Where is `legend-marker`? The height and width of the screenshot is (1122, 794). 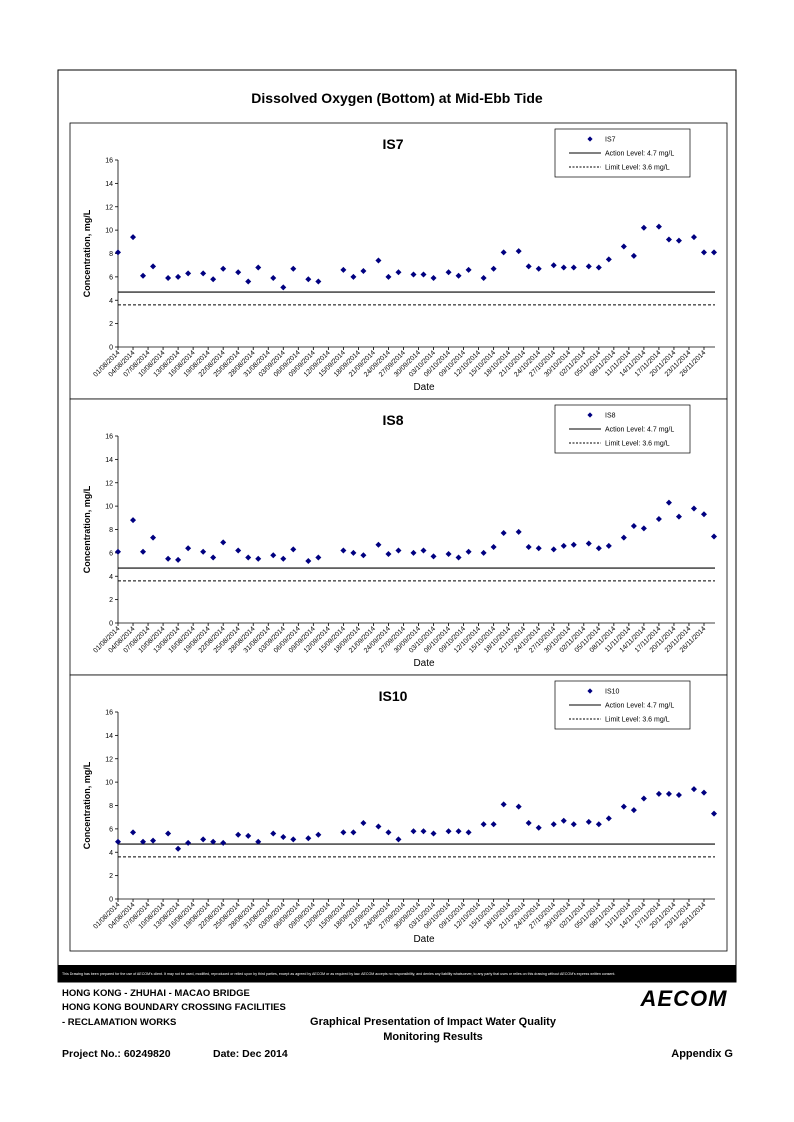 legend-marker is located at coordinates (590, 691).